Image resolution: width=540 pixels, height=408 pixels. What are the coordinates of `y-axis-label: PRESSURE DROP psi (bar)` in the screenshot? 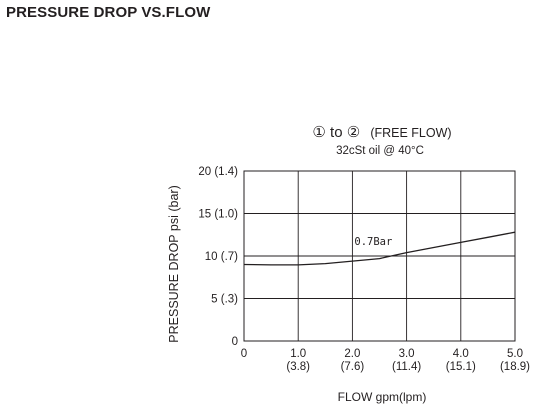 It's located at (174, 263).